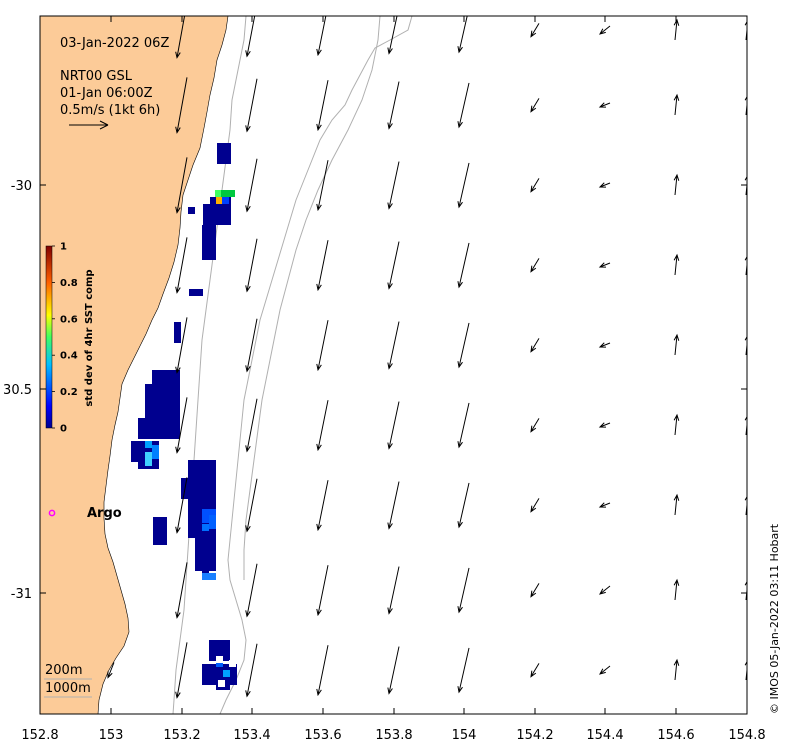 This screenshot has width=790, height=750. What do you see at coordinates (49, 337) in the screenshot?
I see `colorbar-gradient` at bounding box center [49, 337].